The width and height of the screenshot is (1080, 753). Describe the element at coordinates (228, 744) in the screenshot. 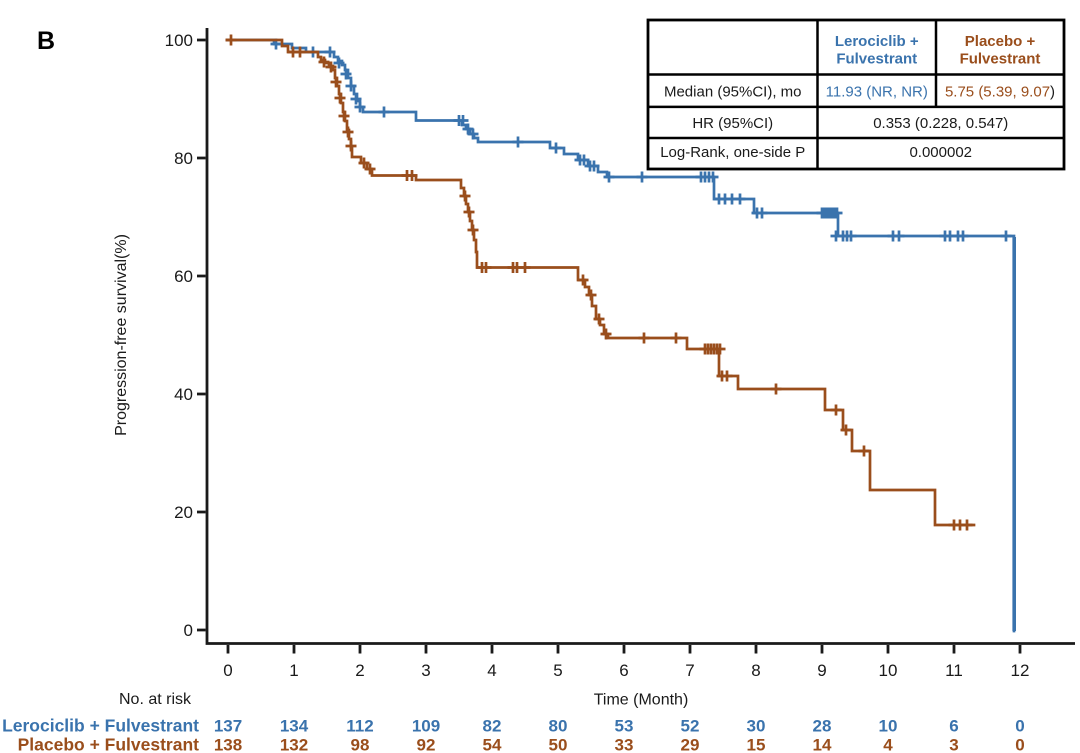

I see `svg-text: 138` at that location.